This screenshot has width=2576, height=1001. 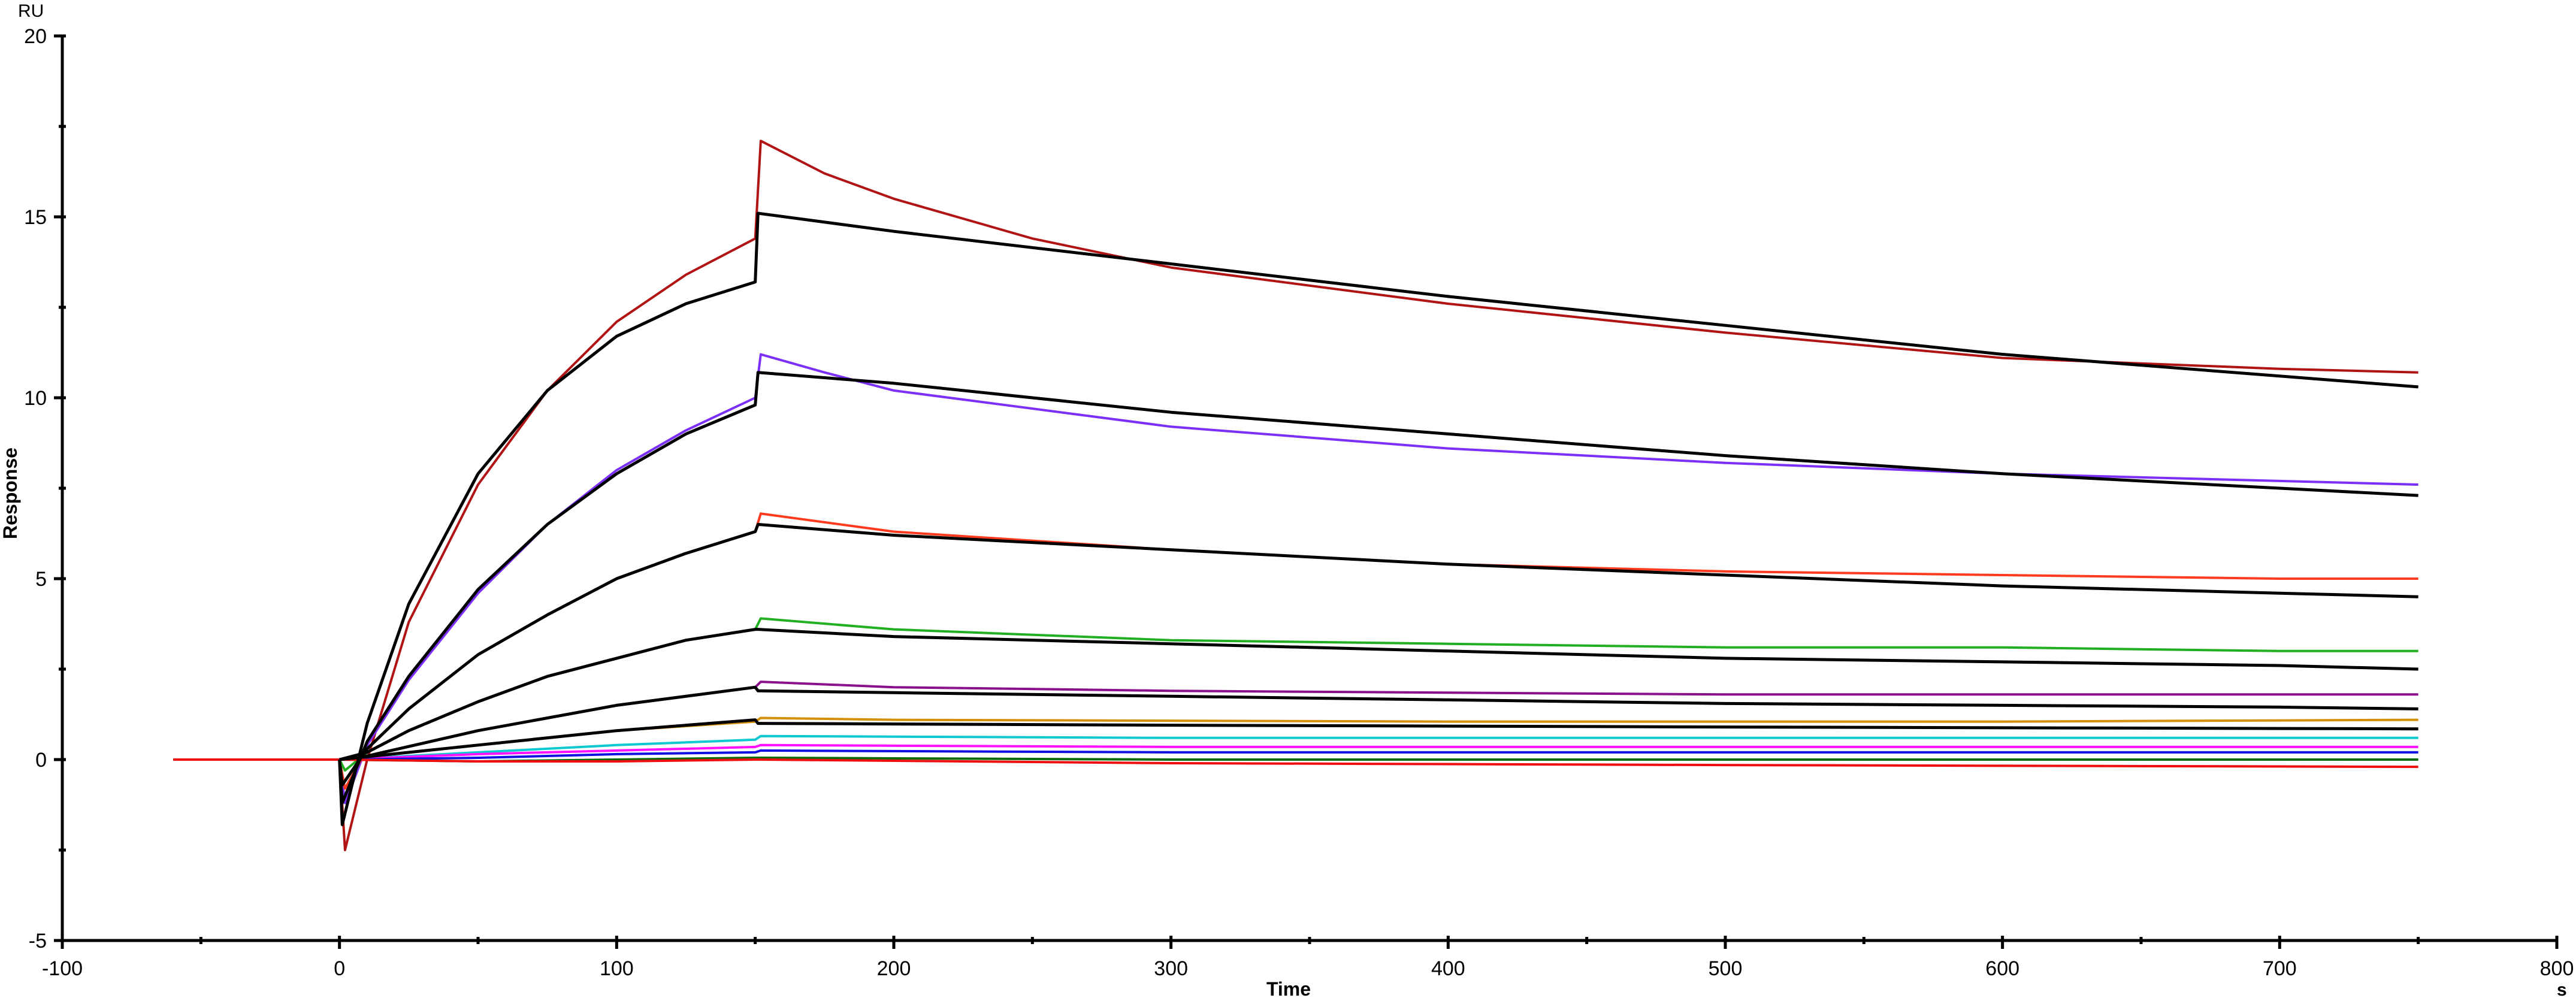 I want to click on y-tick-label: 10, so click(x=35, y=398).